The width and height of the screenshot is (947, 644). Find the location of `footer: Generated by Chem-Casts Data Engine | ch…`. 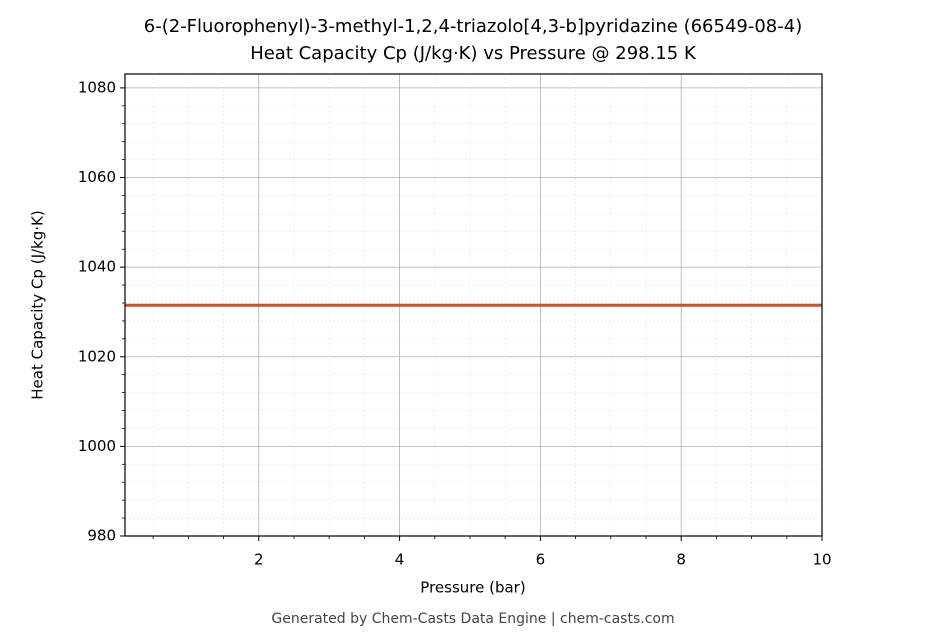

footer: Generated by Chem-Casts Data Engine | ch… is located at coordinates (472, 619).